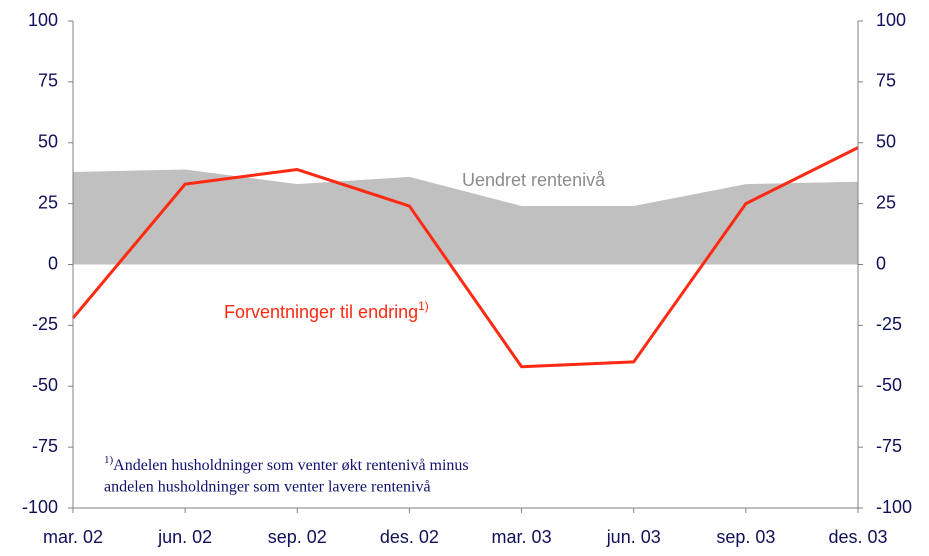  Describe the element at coordinates (321, 312) in the screenshot. I see `series-label-text: Forventninger til endring` at that location.